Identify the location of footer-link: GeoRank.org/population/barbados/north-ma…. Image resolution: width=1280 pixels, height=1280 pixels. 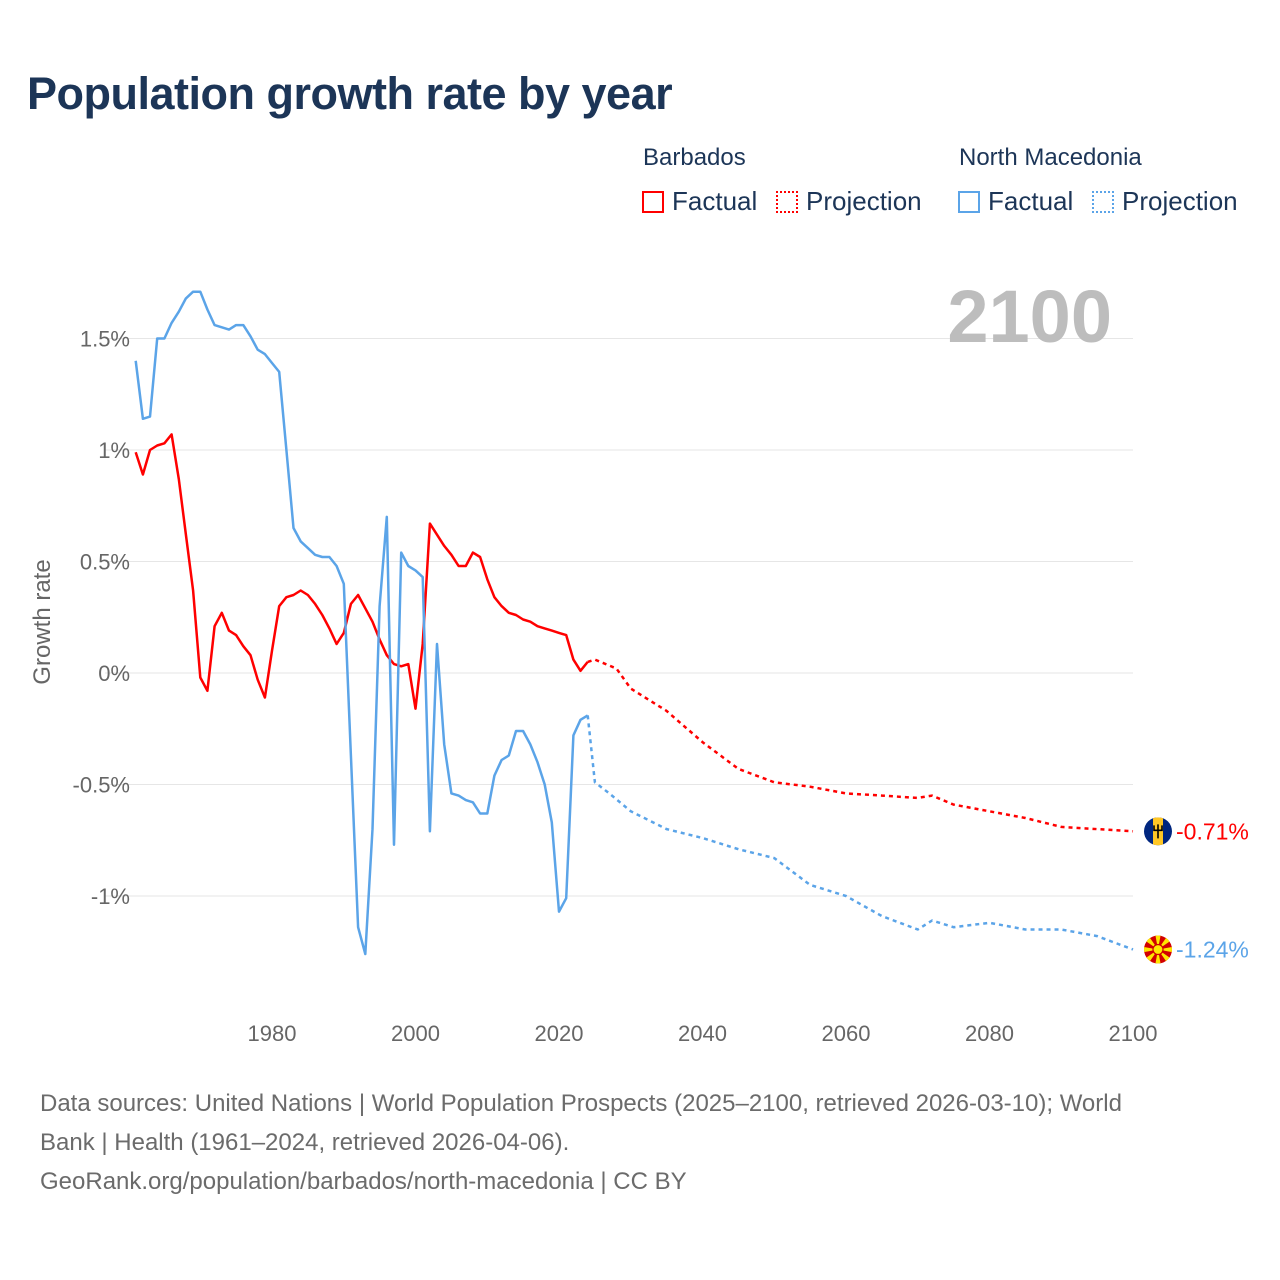
(363, 1181).